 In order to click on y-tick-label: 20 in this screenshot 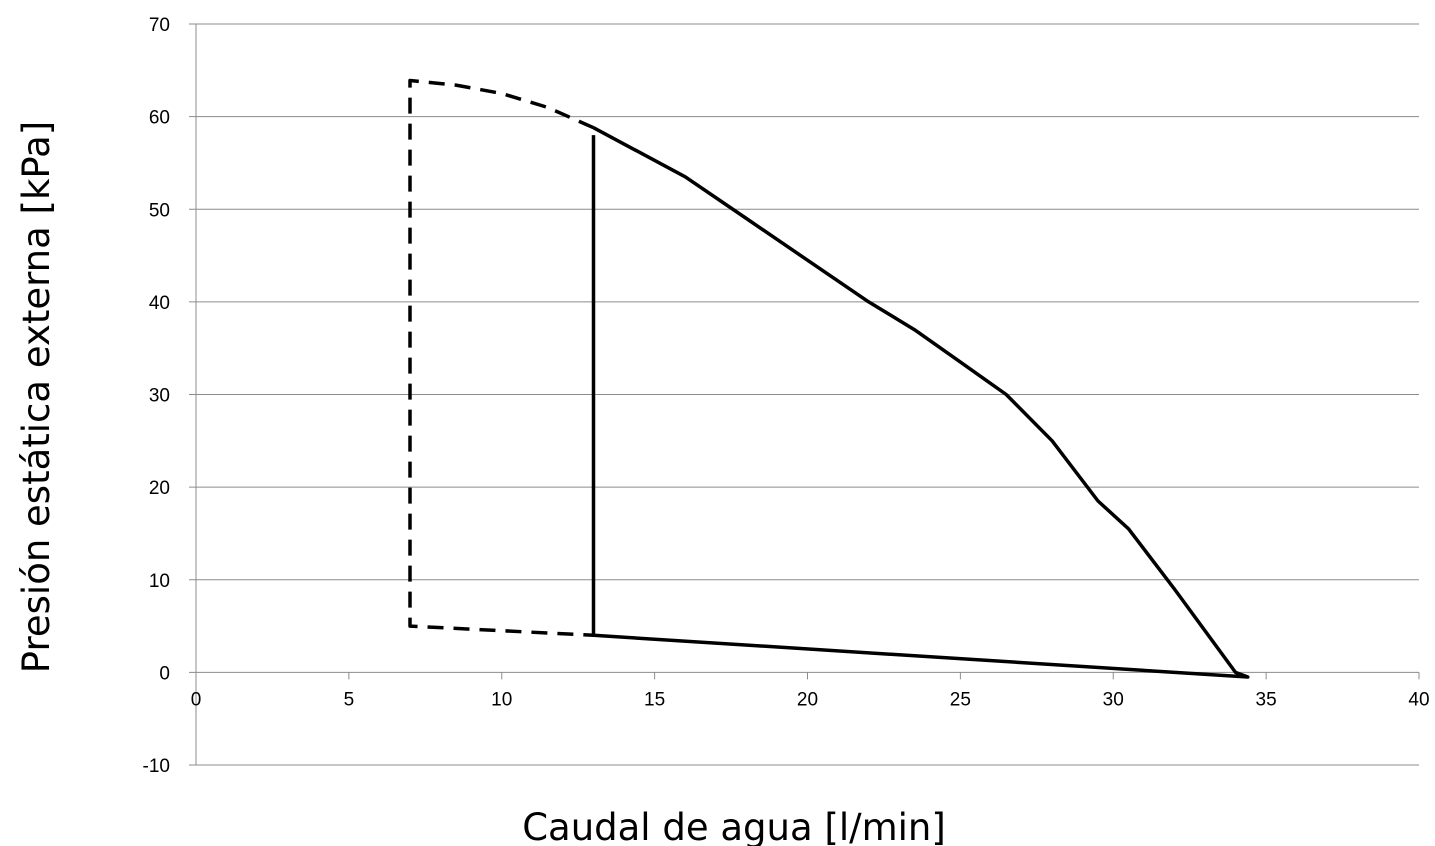, I will do `click(159, 488)`.